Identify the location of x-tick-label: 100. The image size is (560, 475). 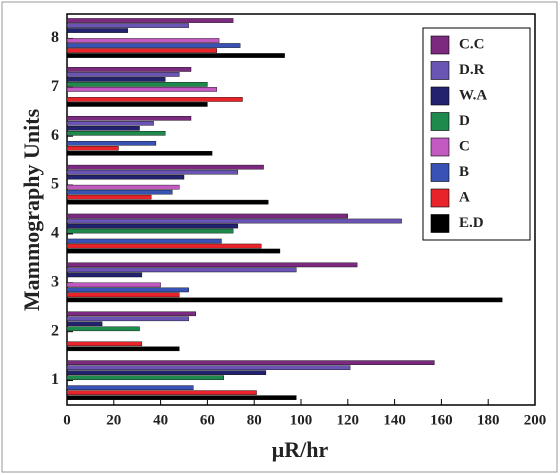
(301, 420).